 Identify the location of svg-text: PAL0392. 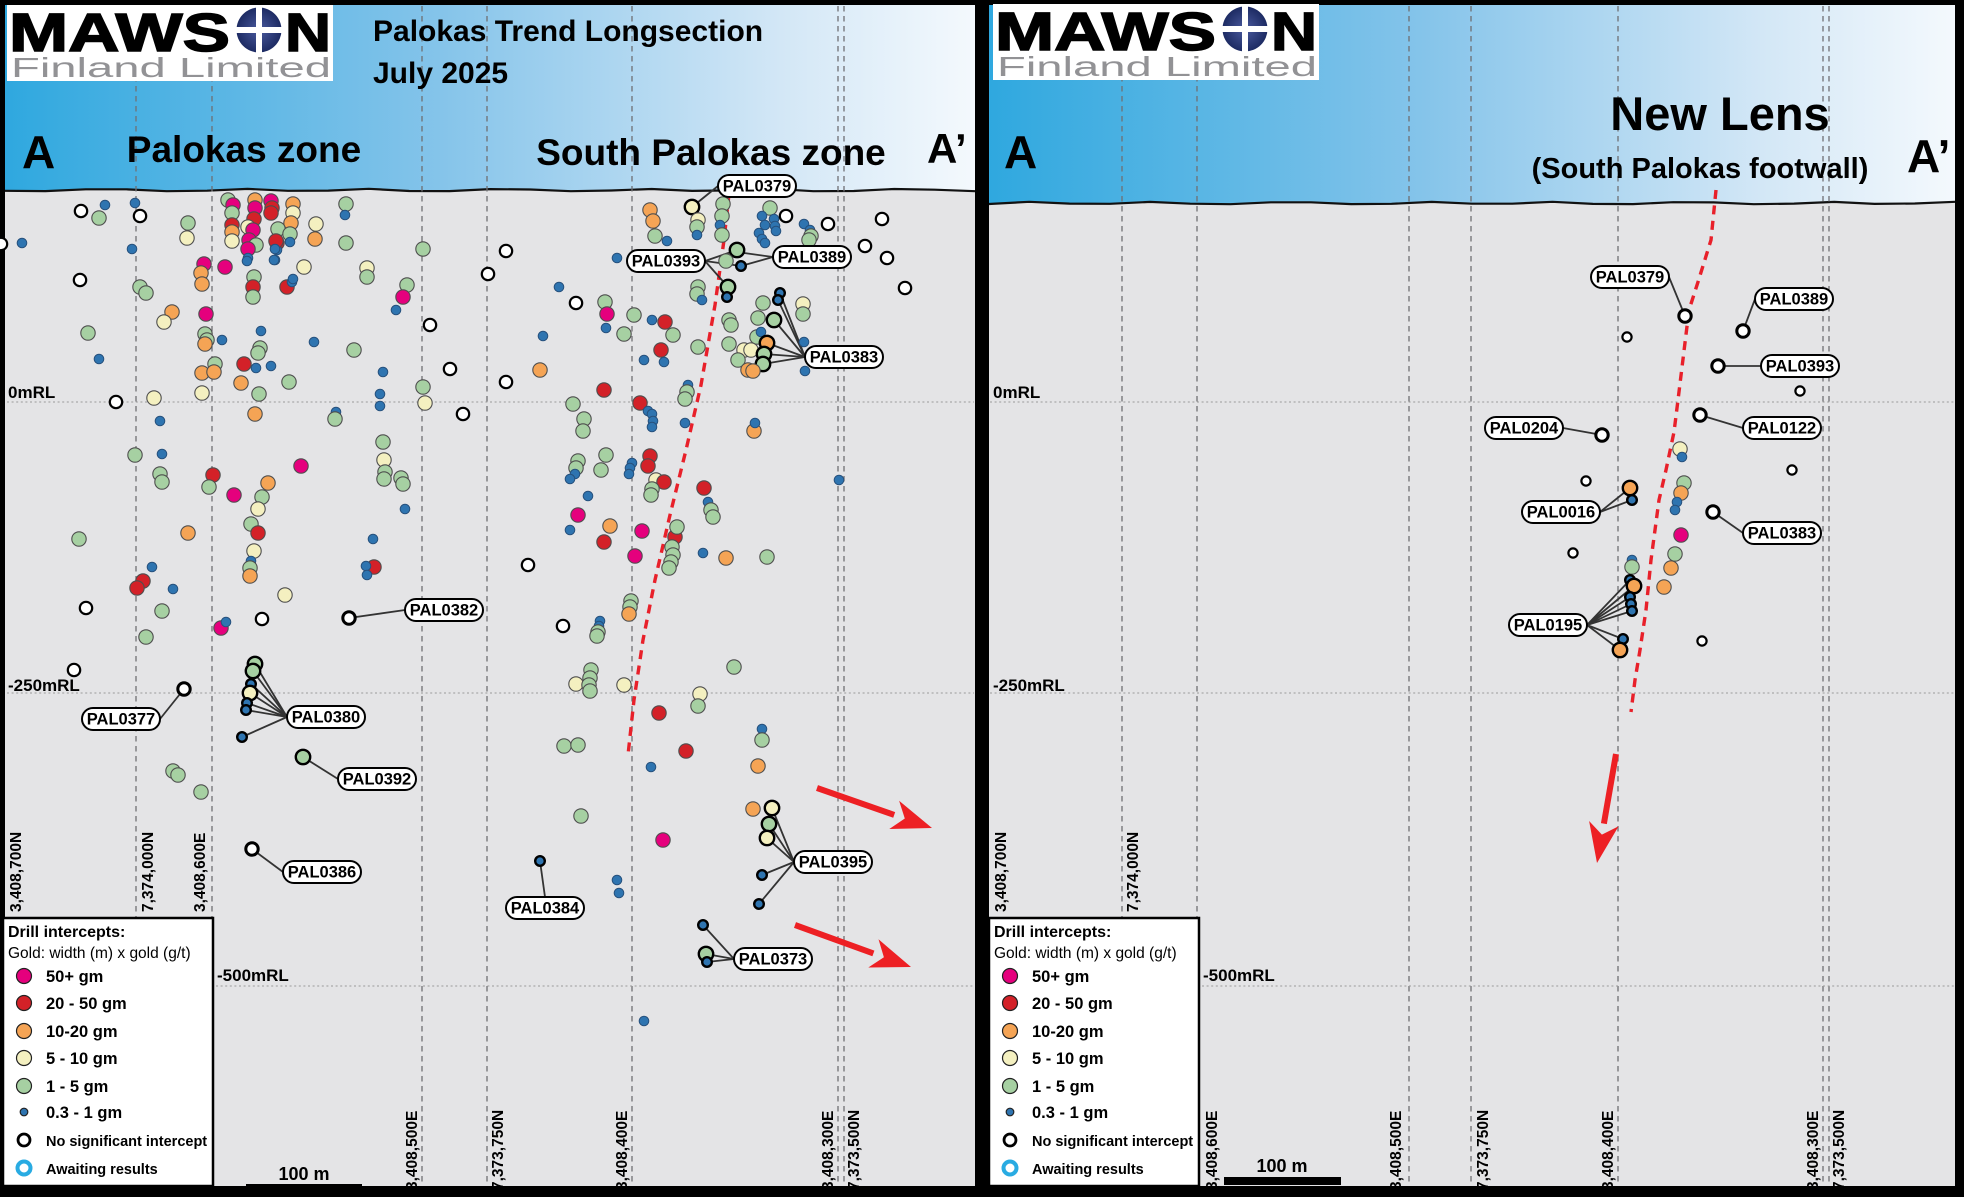
(377, 780).